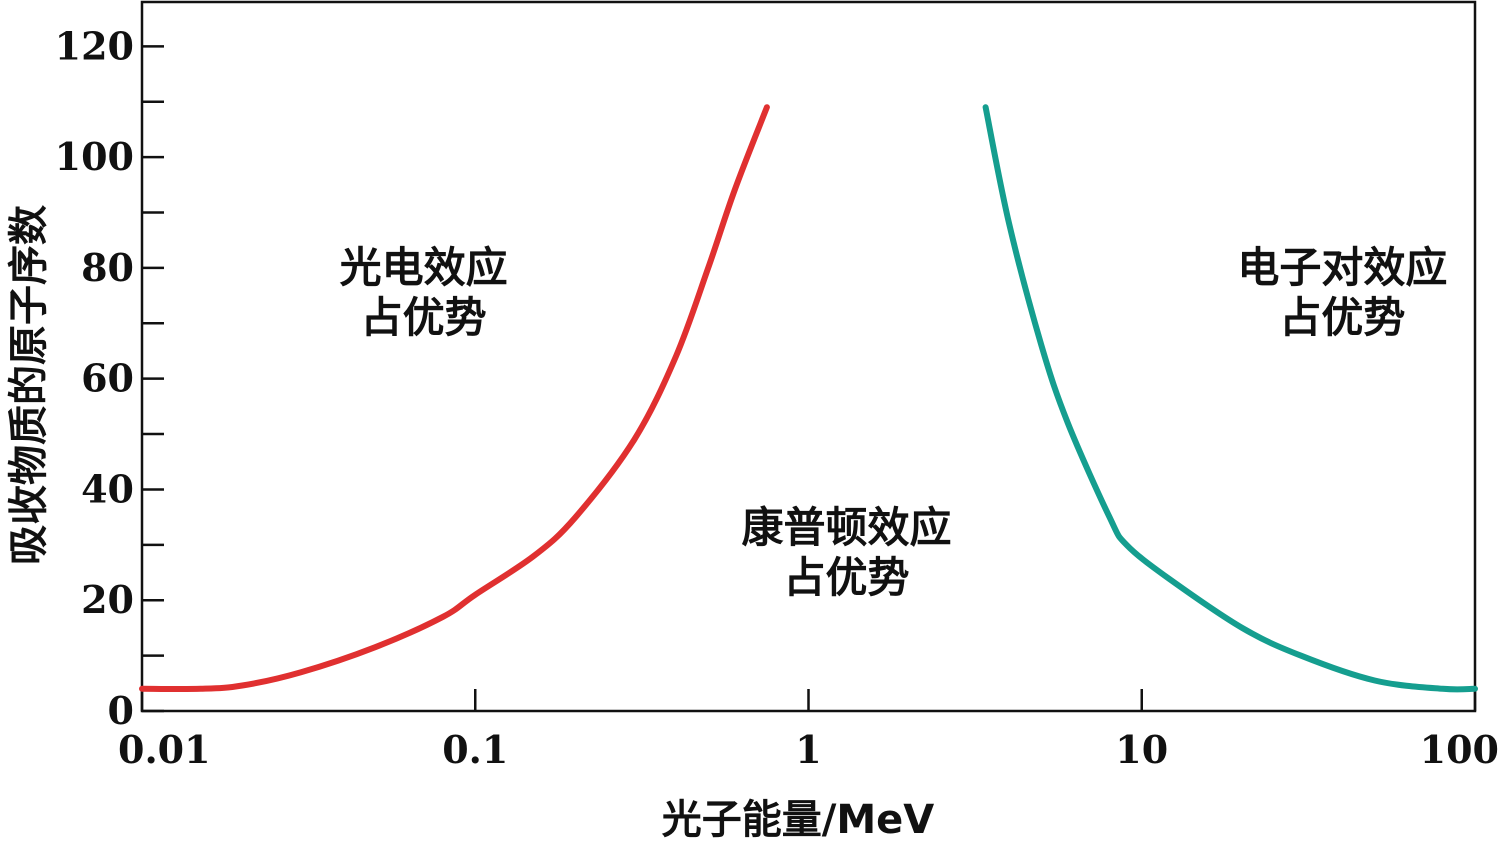 The image size is (1500, 845). What do you see at coordinates (164, 749) in the screenshot?
I see `x-tick-label: 0.01` at bounding box center [164, 749].